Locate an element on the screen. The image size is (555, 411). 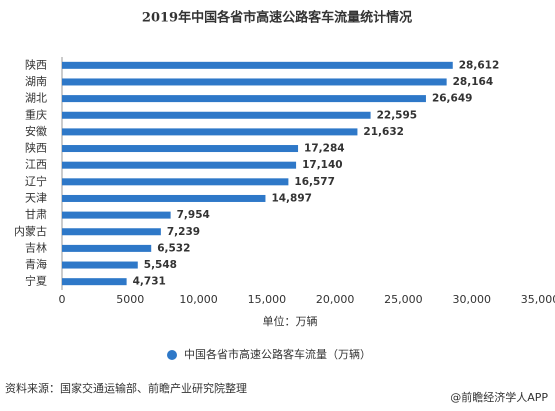
x-tick-label: 20,000 is located at coordinates (335, 299).